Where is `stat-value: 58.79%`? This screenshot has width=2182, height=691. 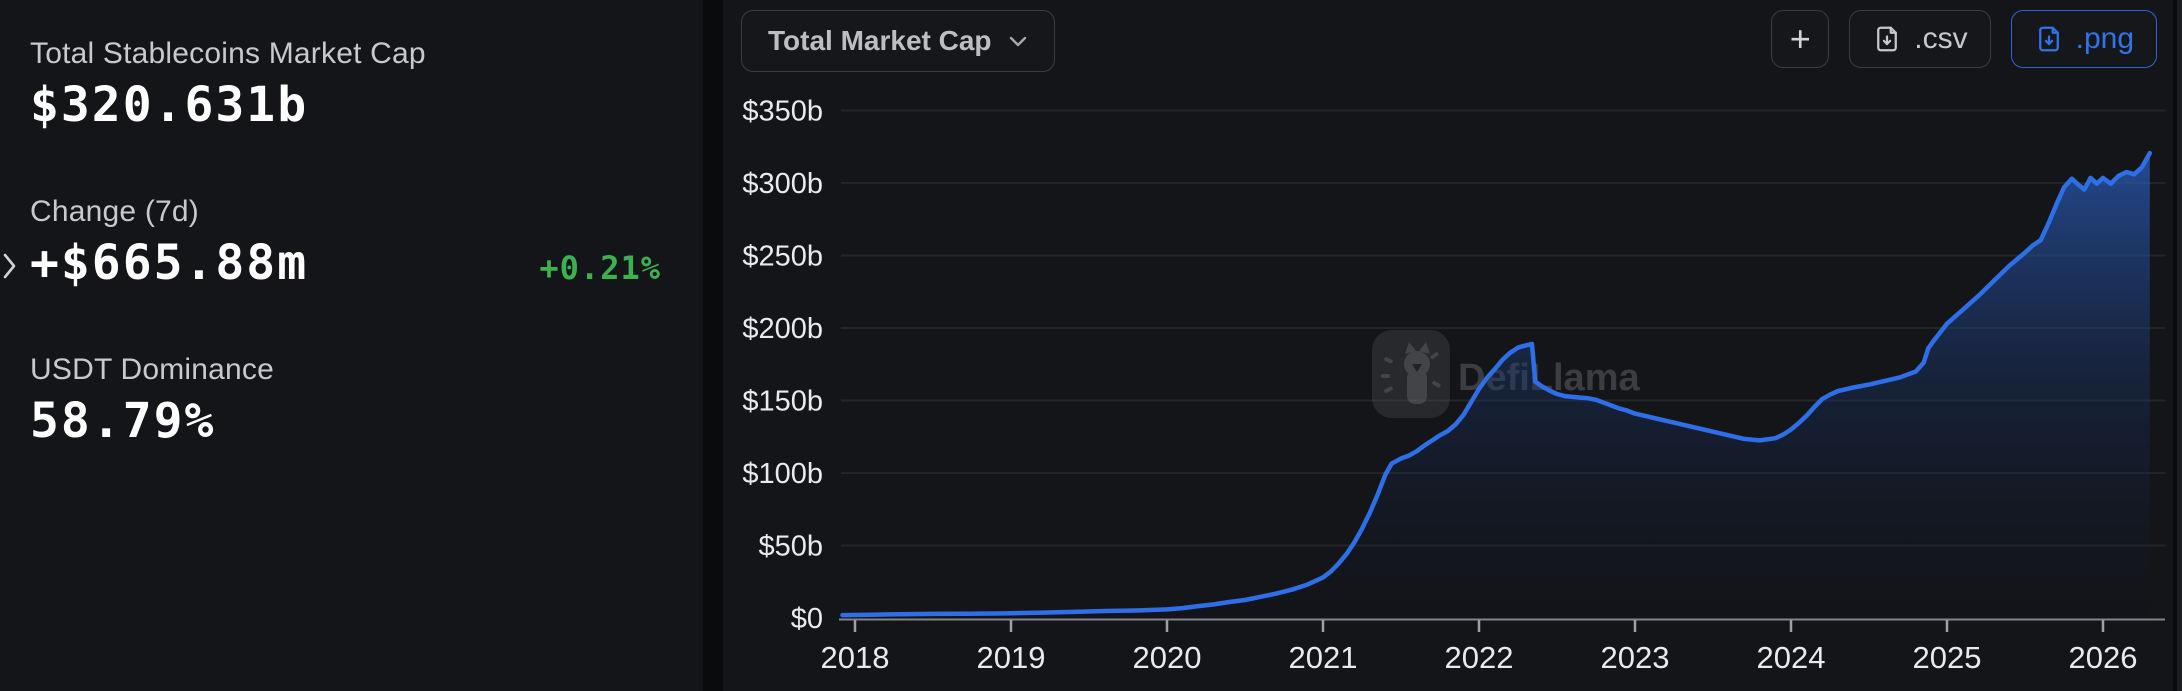
stat-value: 58.79% is located at coordinates (123, 421).